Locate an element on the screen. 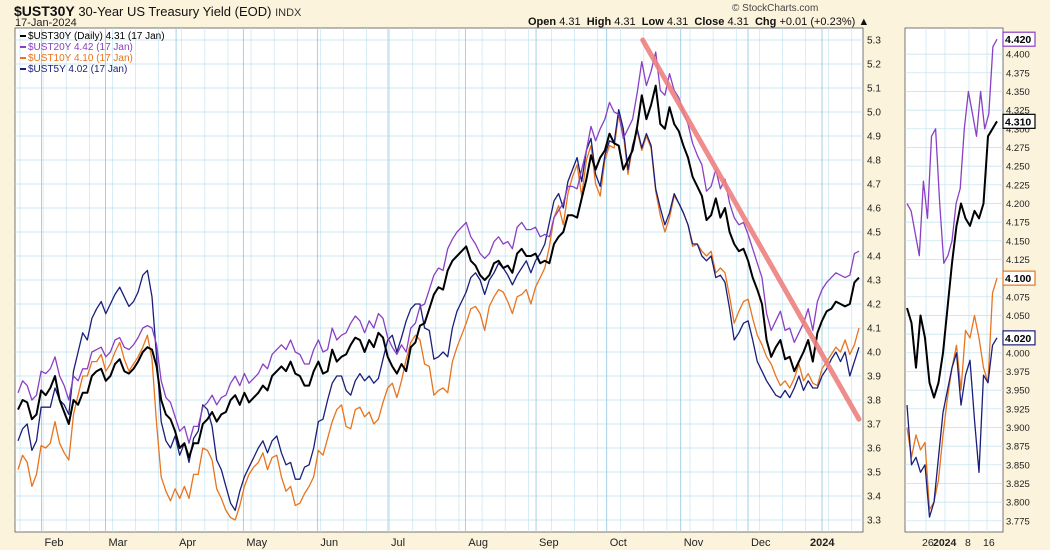 Image resolution: width=1050 pixels, height=550 pixels. main-y-tick-label: 4.9 is located at coordinates (874, 137).